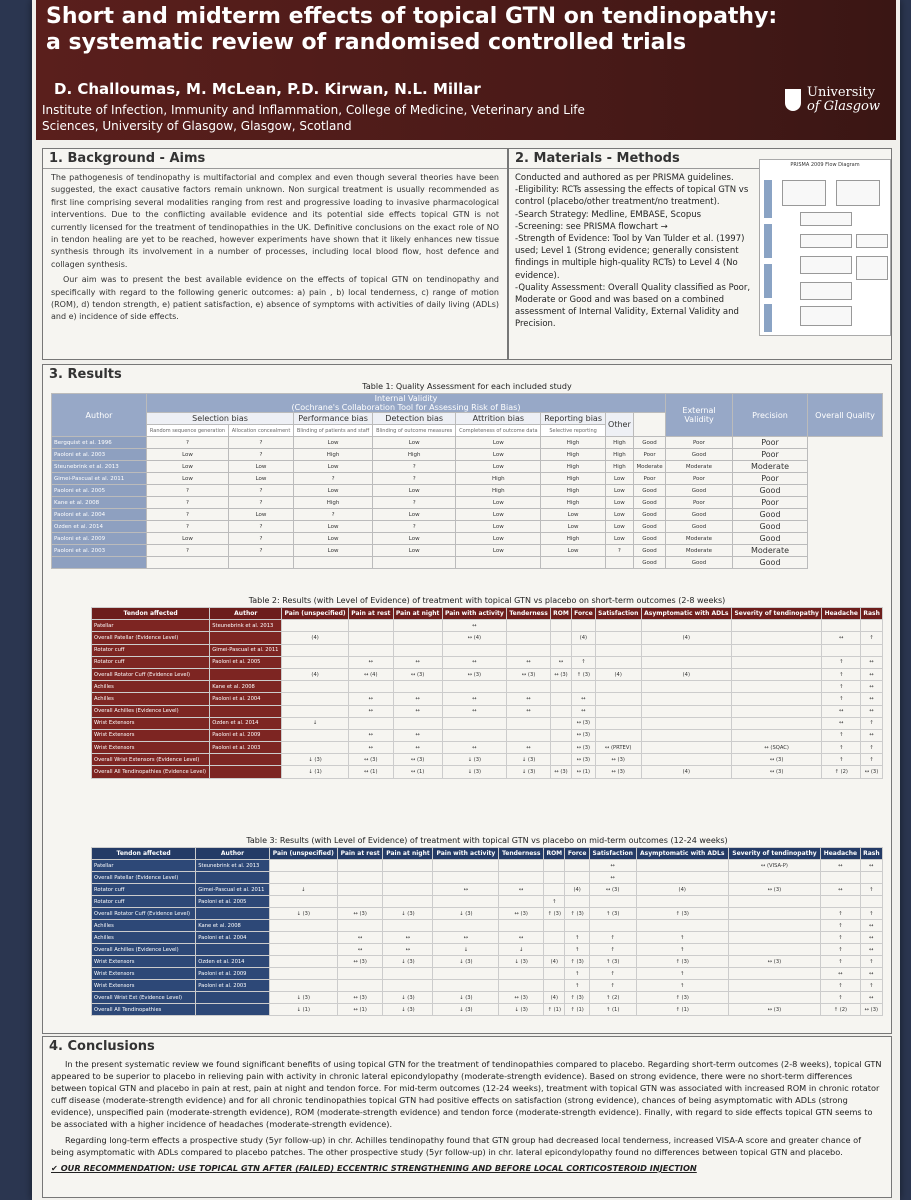  I want to click on t3-header: Tendon affected, so click(143, 853).